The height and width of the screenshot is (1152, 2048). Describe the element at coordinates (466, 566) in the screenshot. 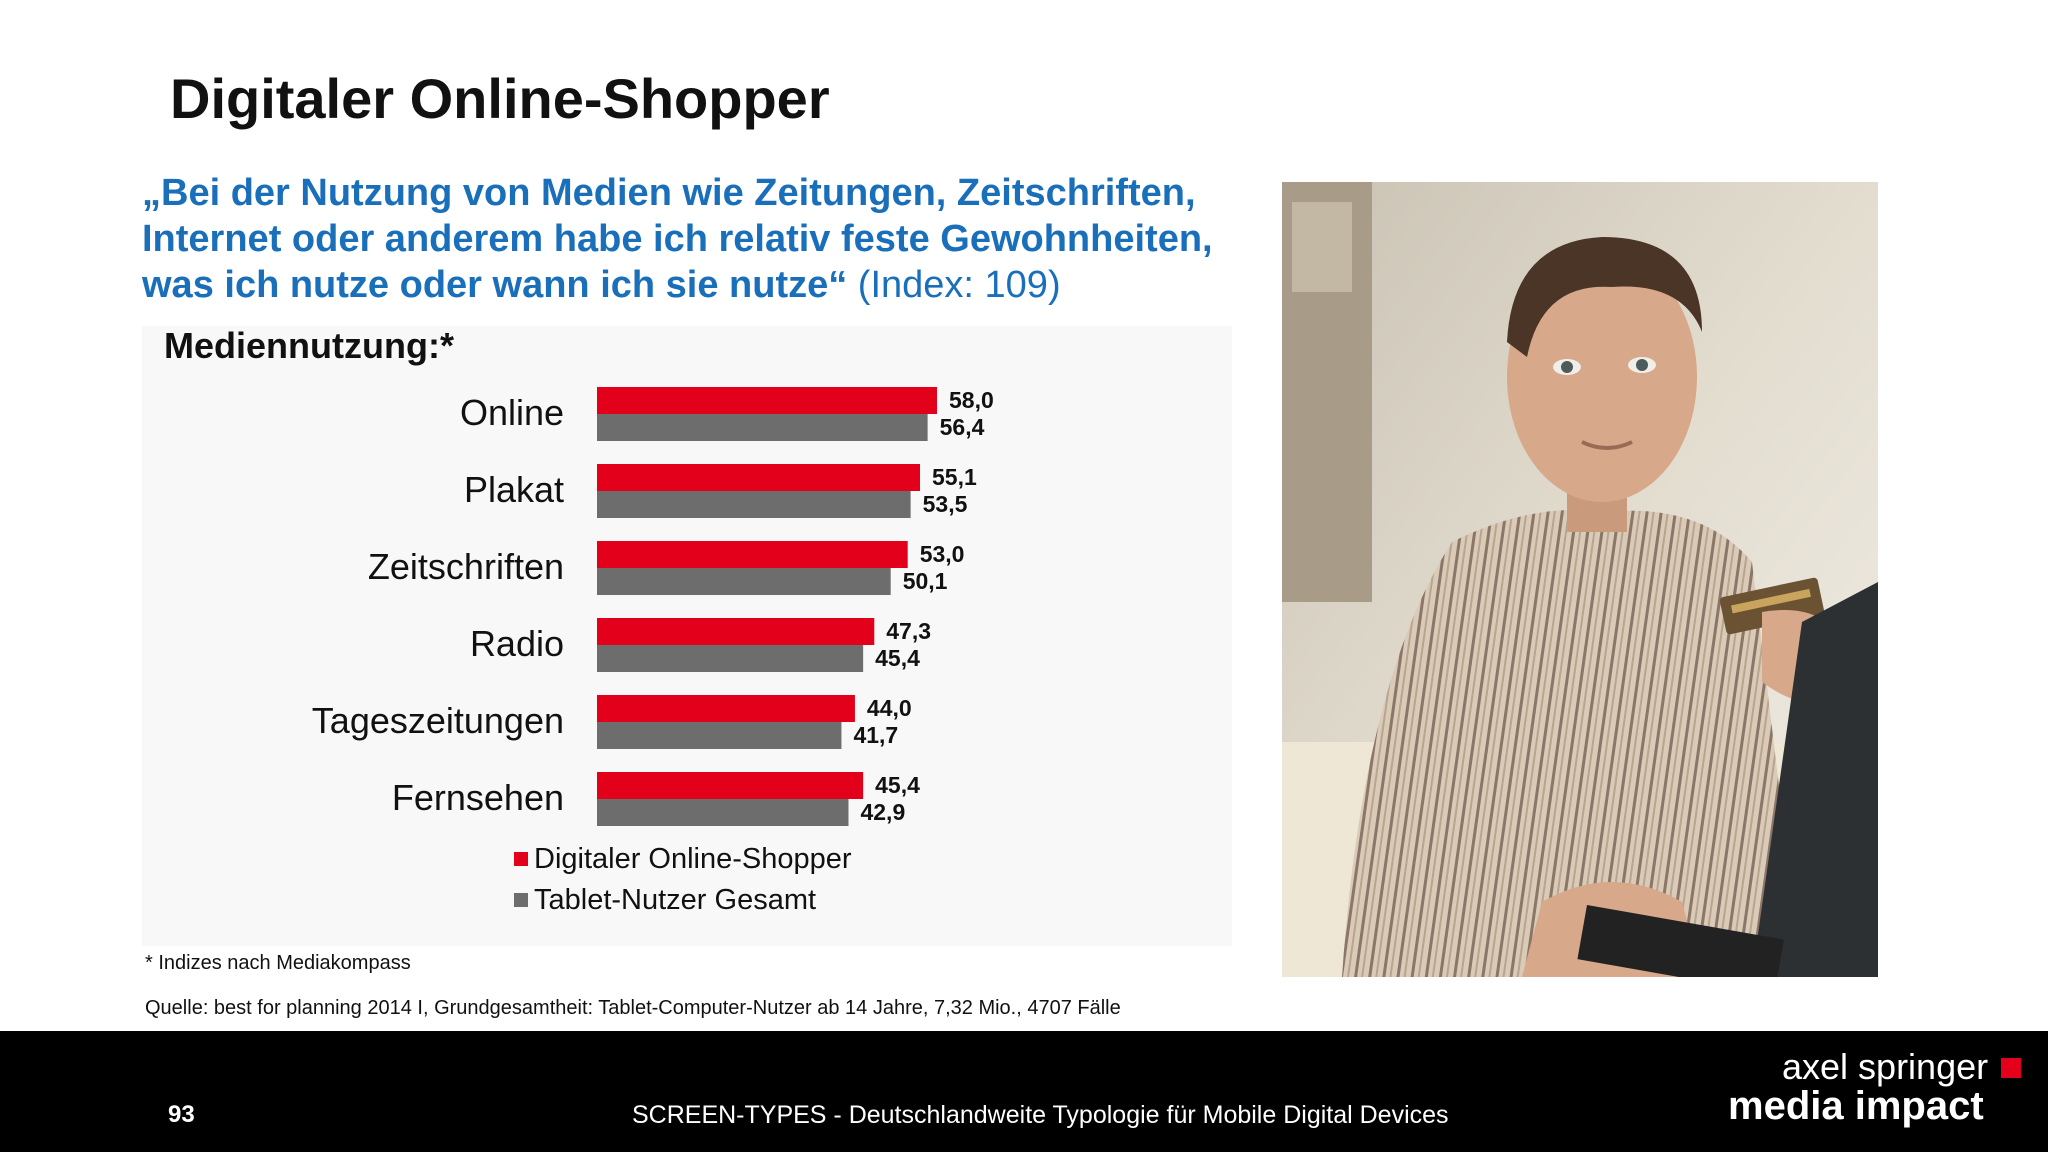

I see `category-label: Zeitschriften` at that location.